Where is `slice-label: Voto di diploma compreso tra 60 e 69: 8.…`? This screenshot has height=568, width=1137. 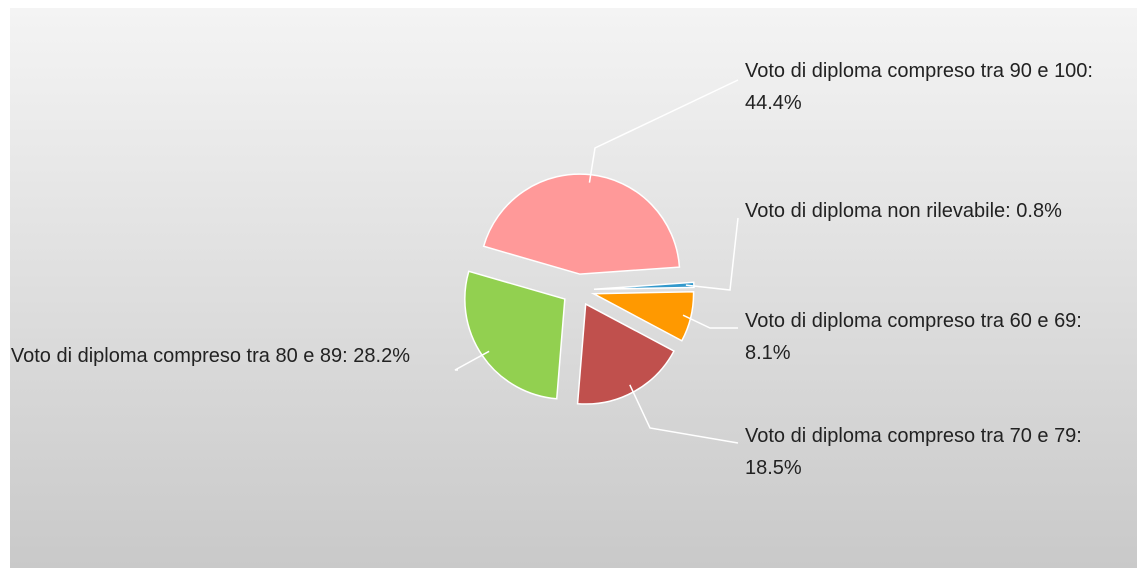
slice-label: Voto di diploma compreso tra 60 e 69: 8.… is located at coordinates (913, 337).